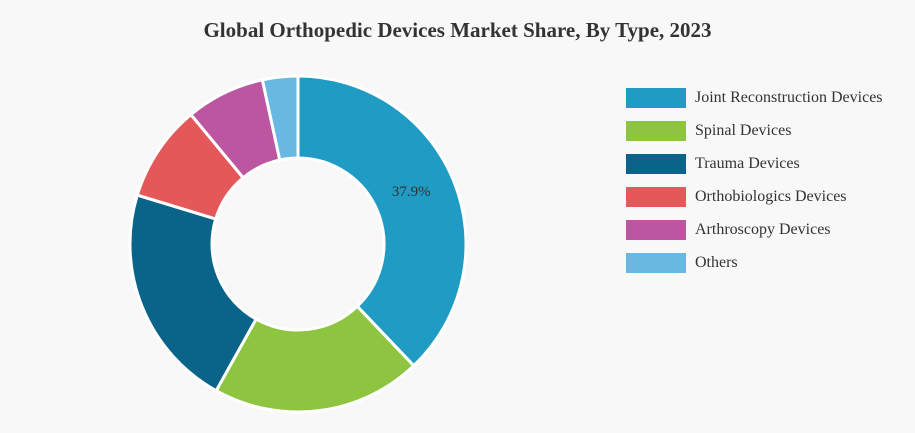  I want to click on slice-spinal-devices, so click(315, 359).